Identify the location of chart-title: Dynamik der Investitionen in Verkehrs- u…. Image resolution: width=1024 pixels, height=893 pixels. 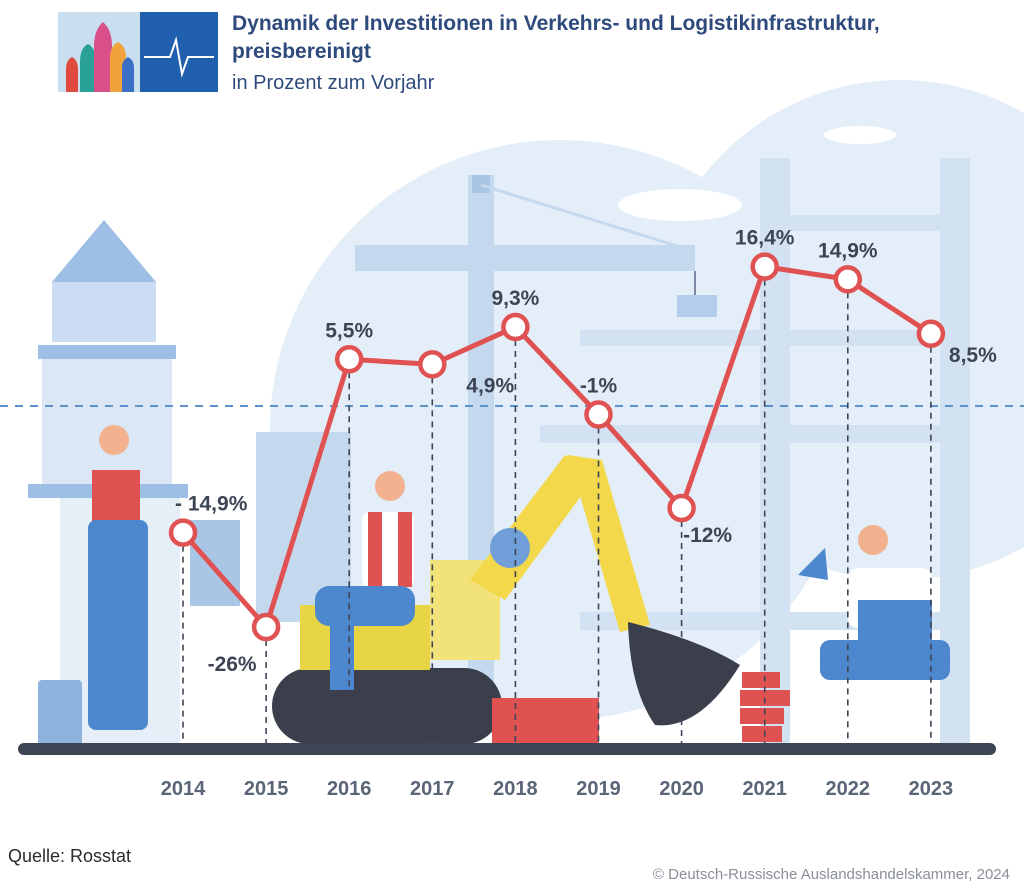
(556, 37).